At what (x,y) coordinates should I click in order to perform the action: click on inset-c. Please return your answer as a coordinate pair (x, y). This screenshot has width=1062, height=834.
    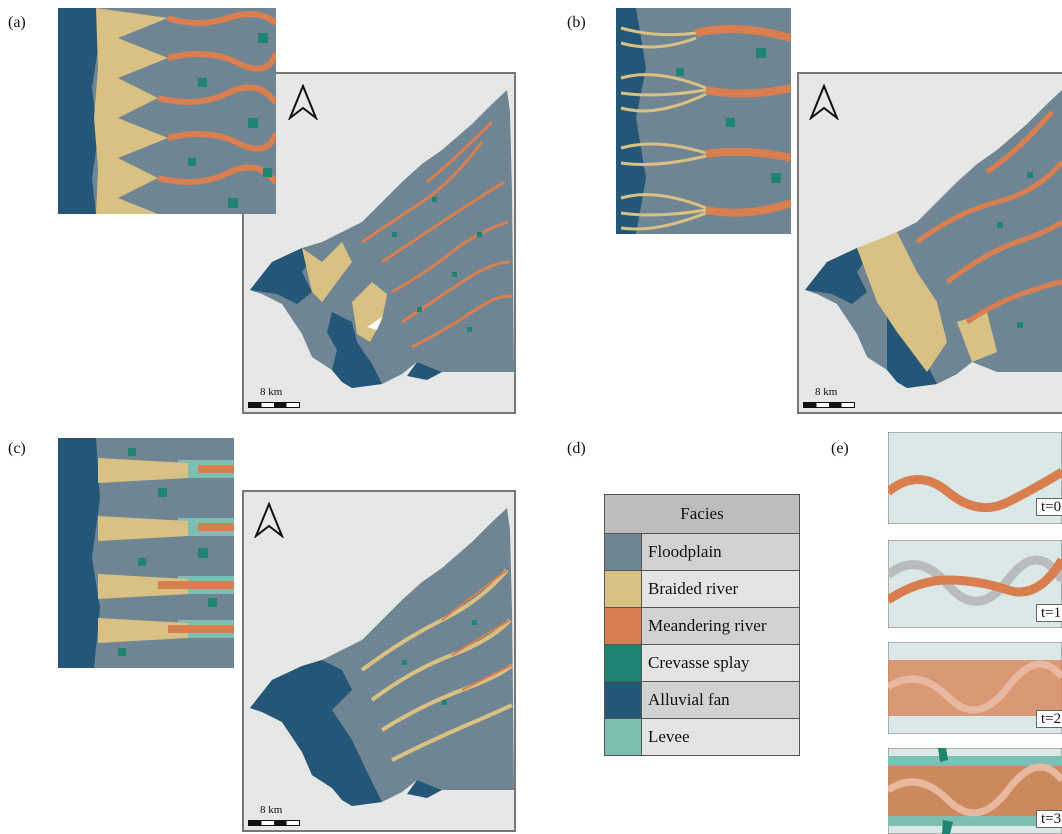
    Looking at the image, I should click on (146, 553).